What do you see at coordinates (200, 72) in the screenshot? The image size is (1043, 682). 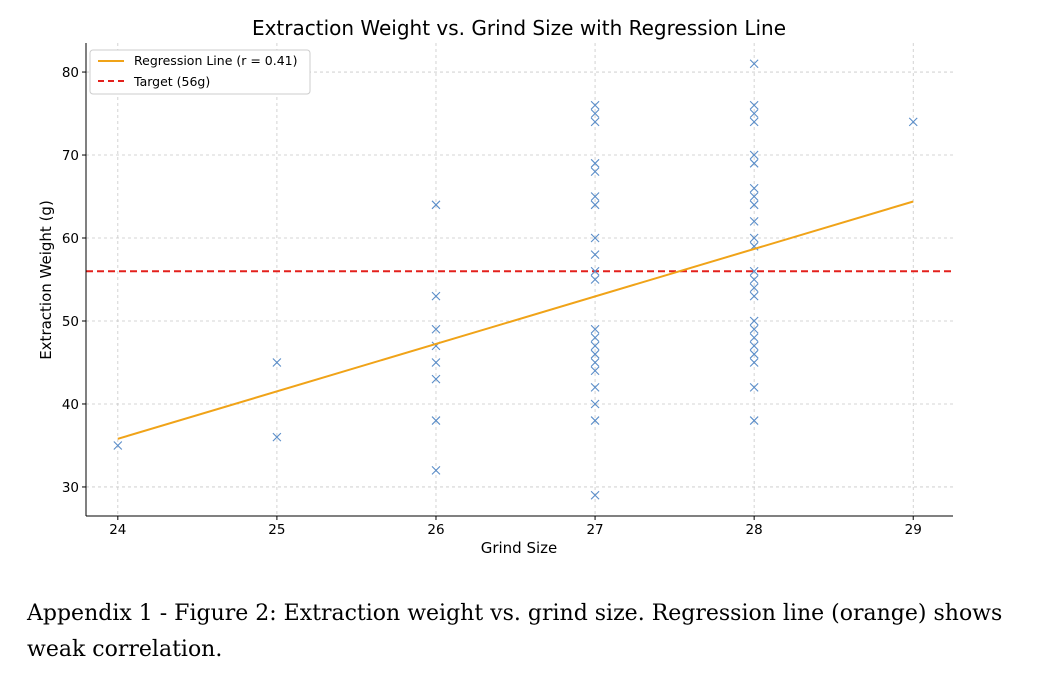 I see `legend: Regression Line (r = 0.41) Target (56g)` at bounding box center [200, 72].